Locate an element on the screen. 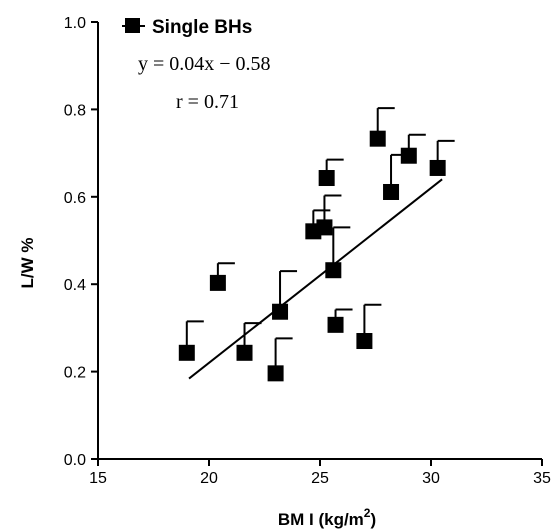 Image resolution: width=555 pixels, height=532 pixels. x-ticks: 15 20 25 30 35 is located at coordinates (320, 473).